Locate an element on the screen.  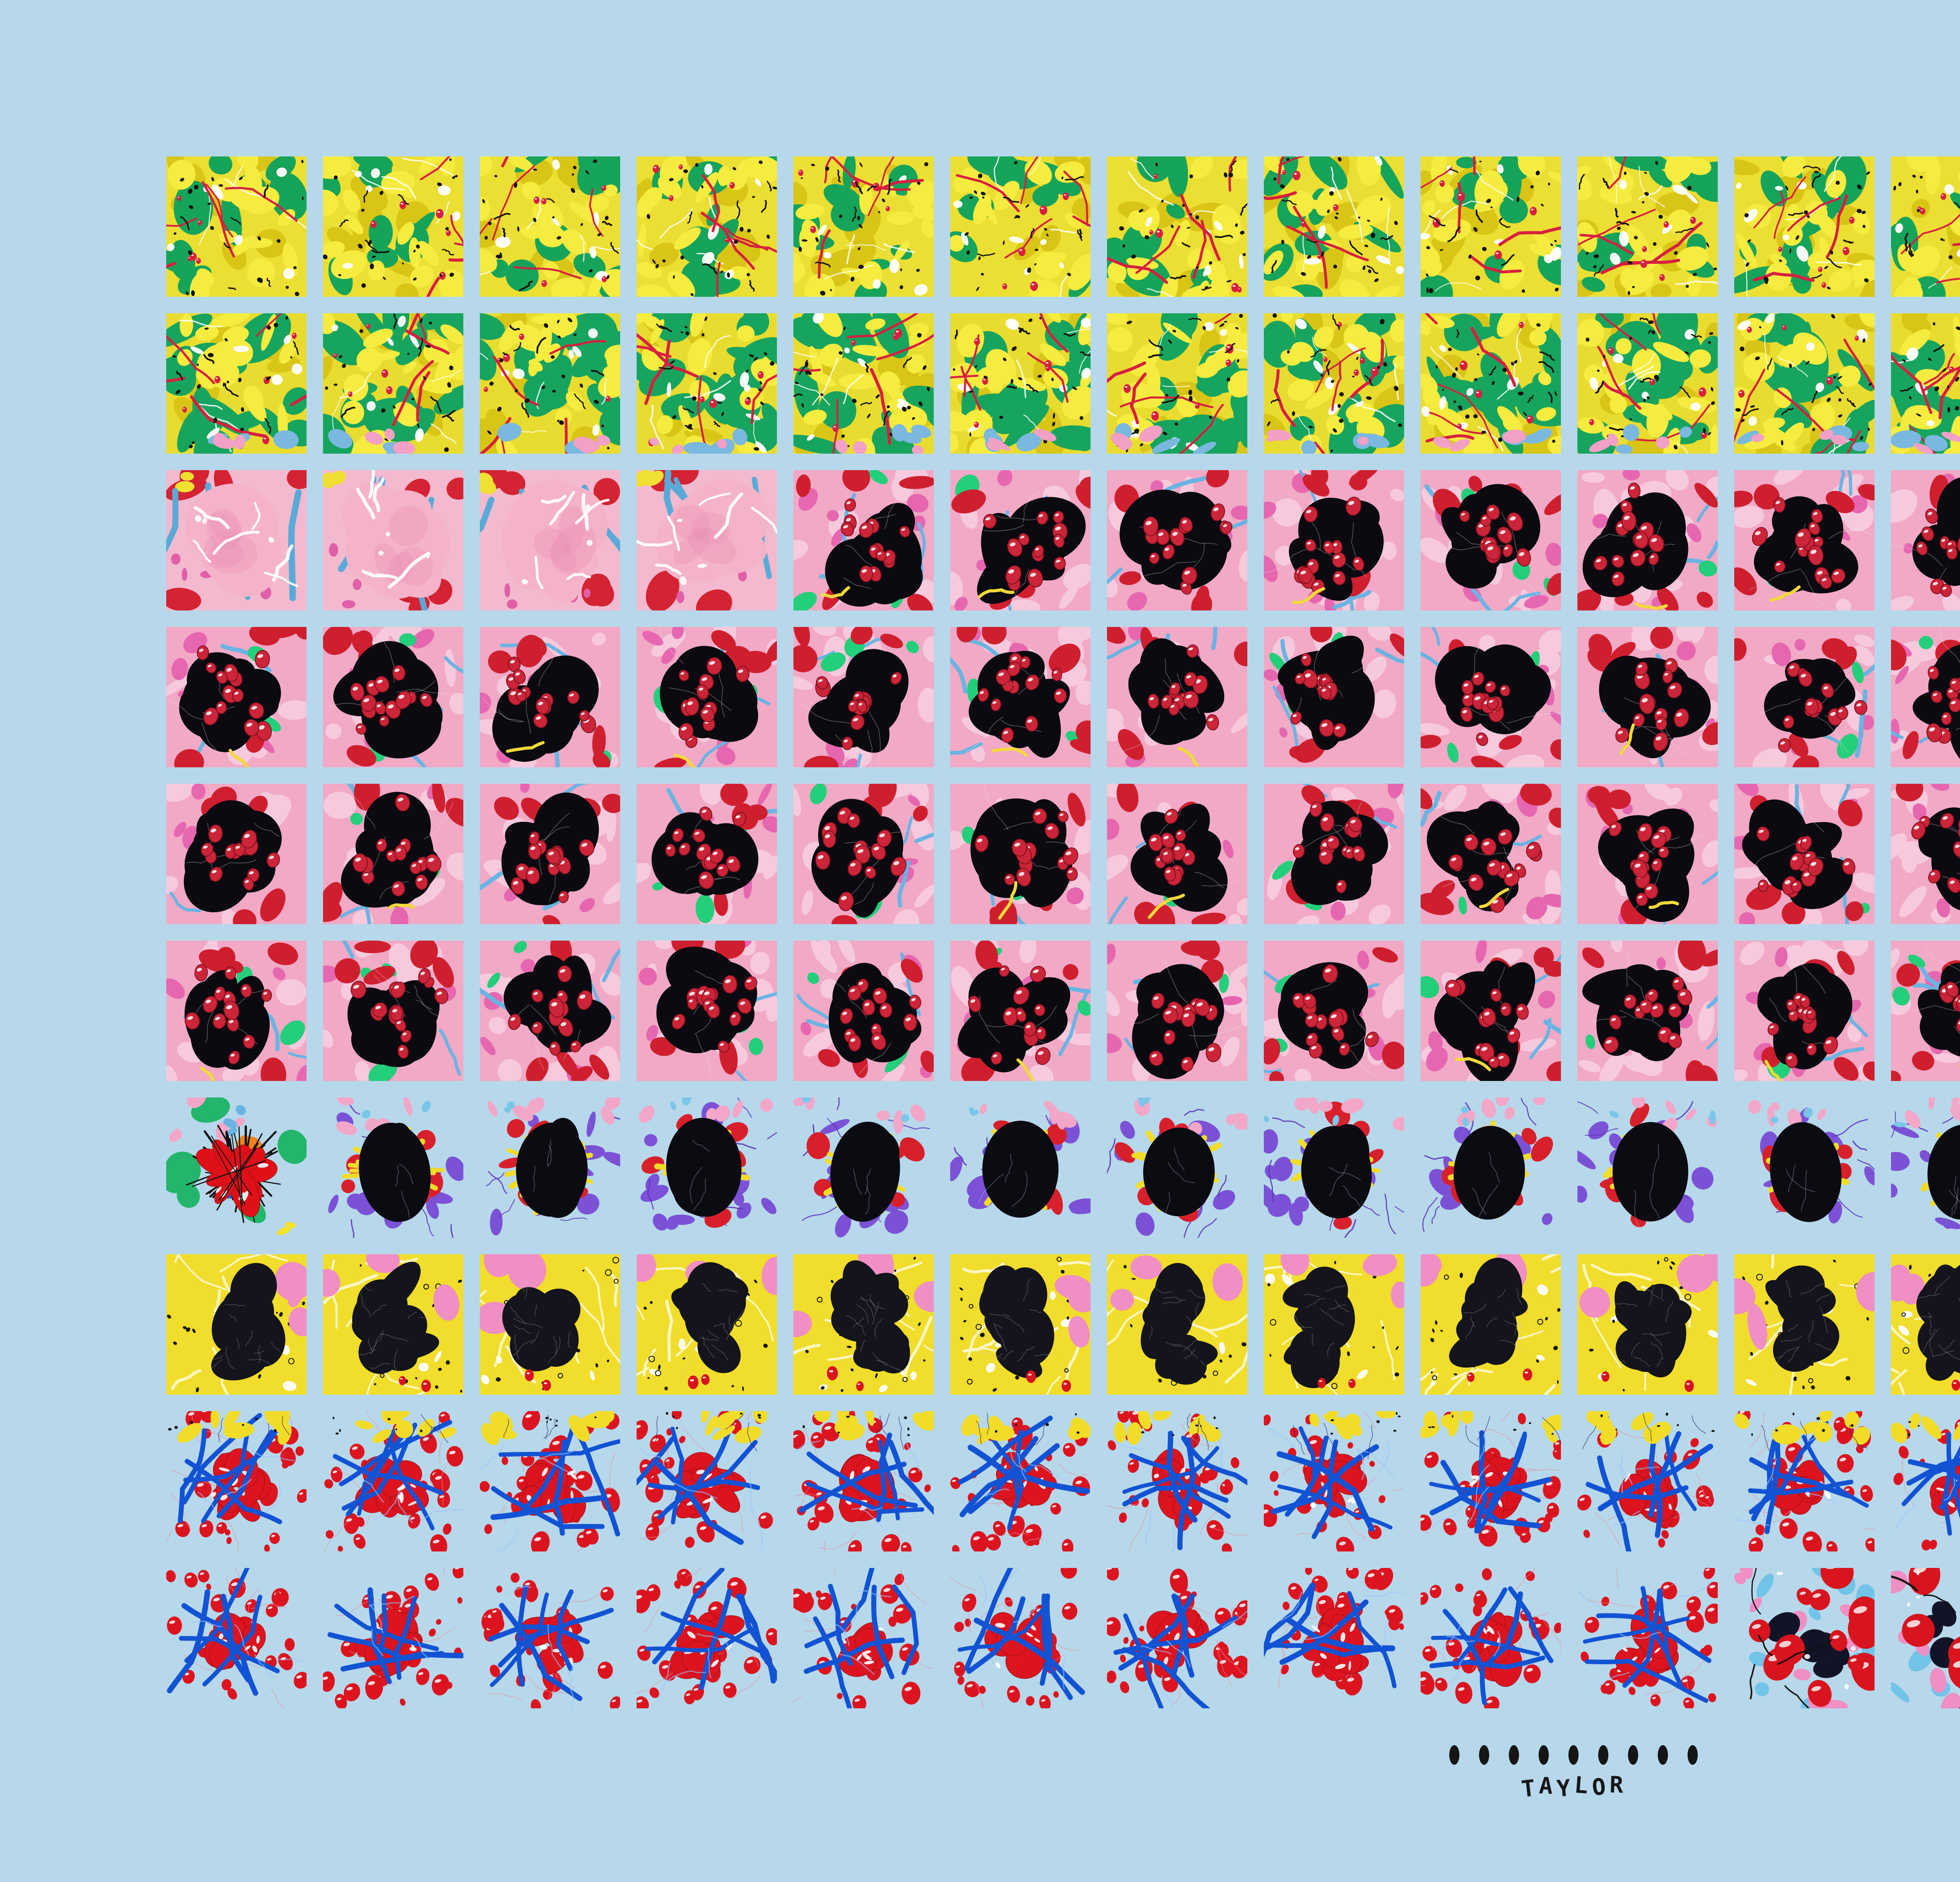
art-tile-red-flower-black-spikes is located at coordinates (237, 1167).